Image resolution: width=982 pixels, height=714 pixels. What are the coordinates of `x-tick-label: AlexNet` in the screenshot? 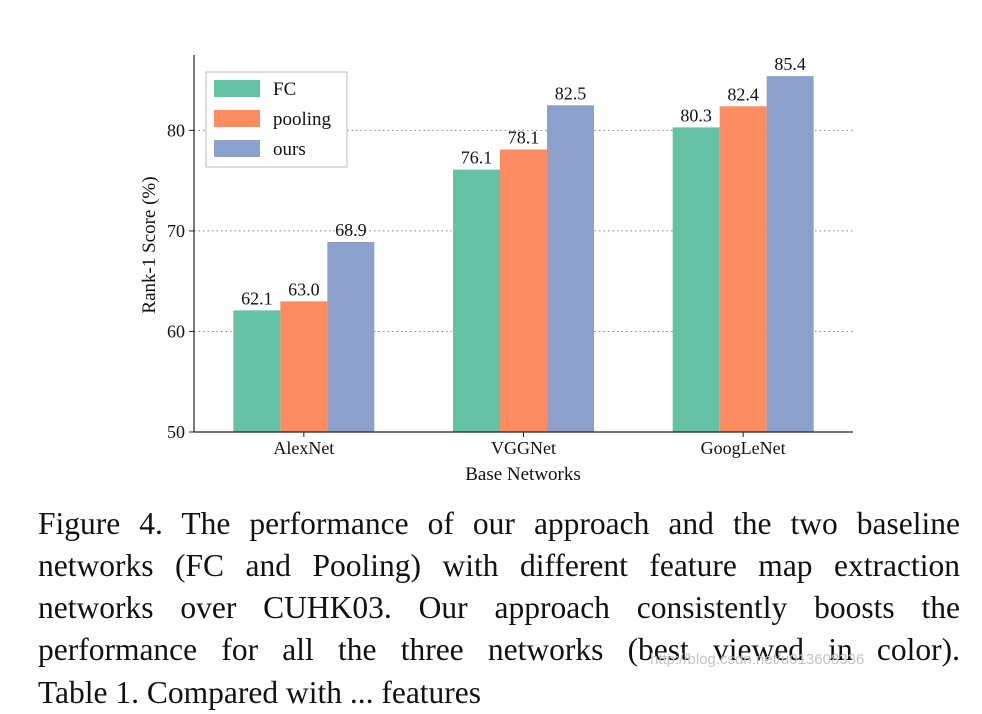 It's located at (303, 448).